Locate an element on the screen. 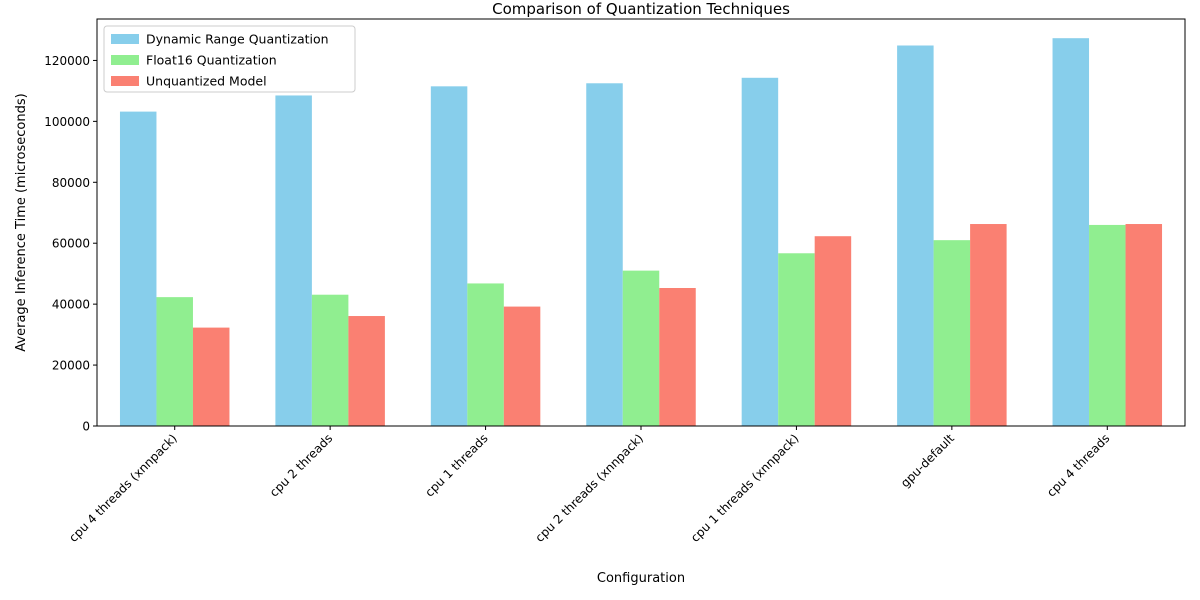  x-axis-title: Configuration is located at coordinates (641, 578).